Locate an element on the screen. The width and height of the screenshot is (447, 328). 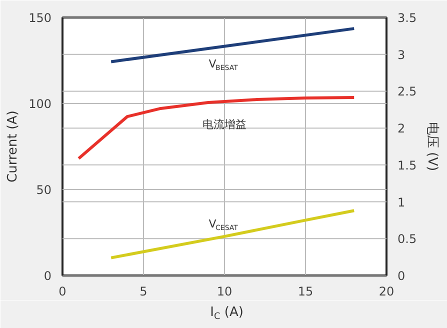
x-tick-label: 15 is located at coordinates (306, 291).